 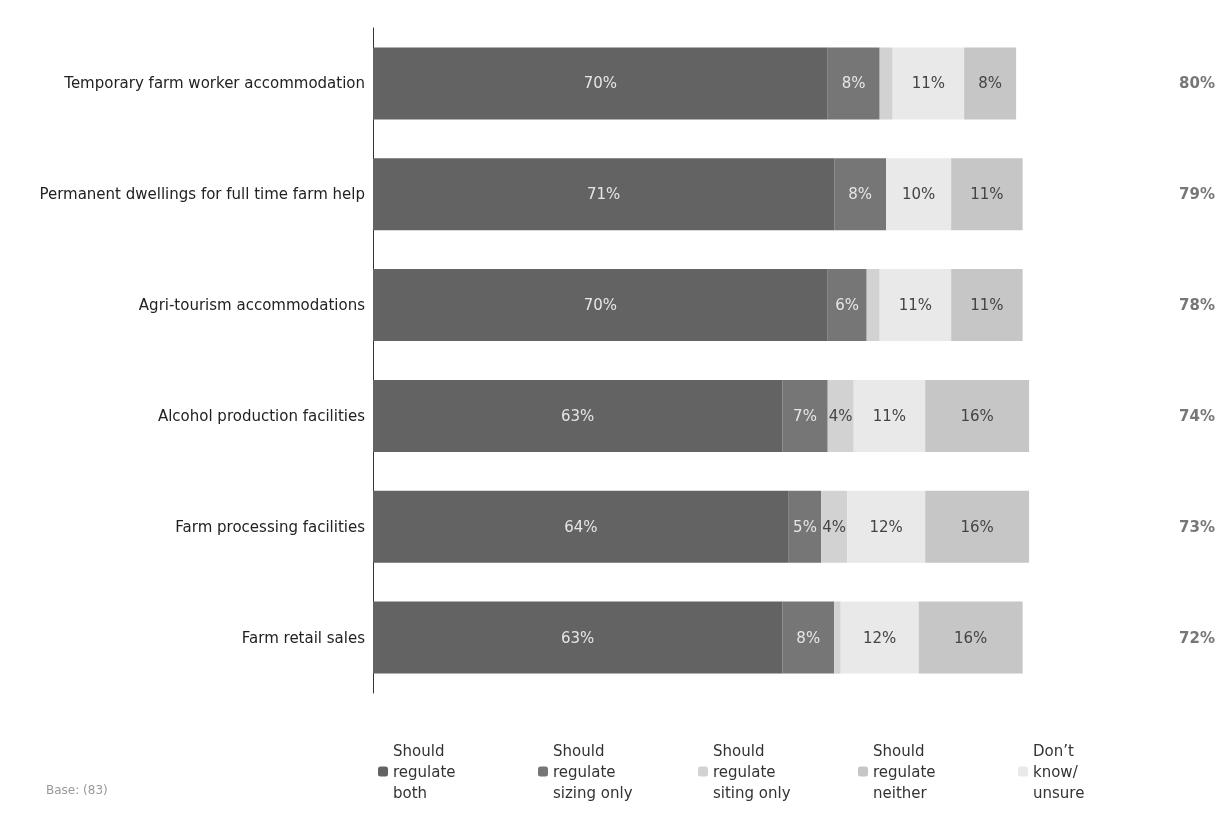 I want to click on y-tick-label: Alcohol production facilities, so click(x=261, y=415).